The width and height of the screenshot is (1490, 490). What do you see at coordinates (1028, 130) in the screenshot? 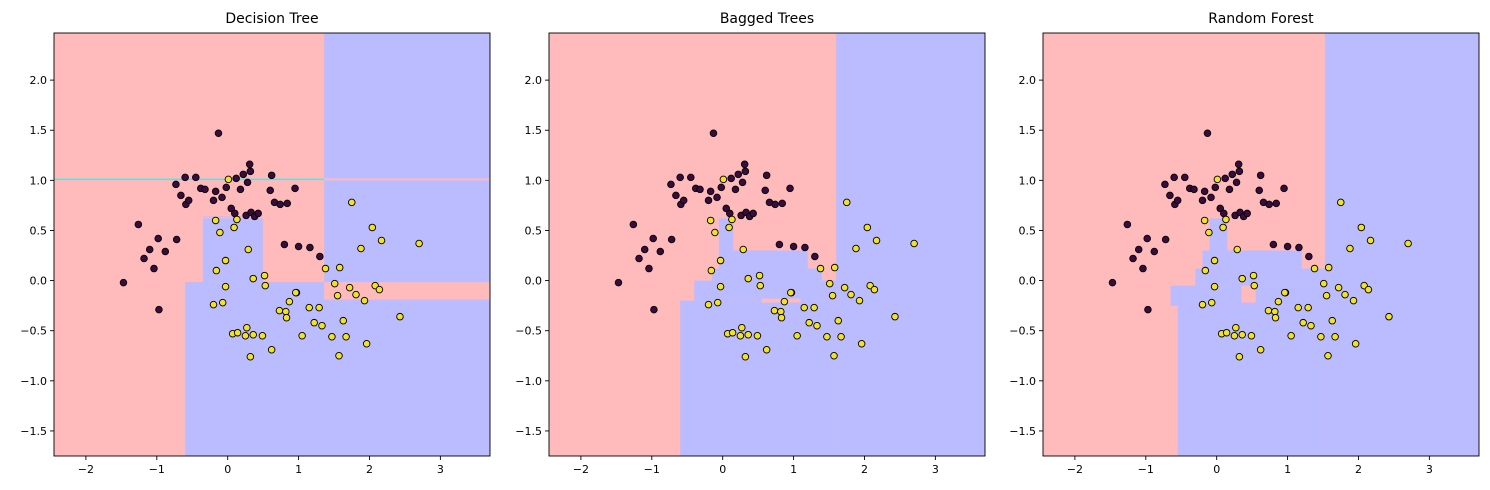
I see `y-tick-label: 1.5` at bounding box center [1028, 130].